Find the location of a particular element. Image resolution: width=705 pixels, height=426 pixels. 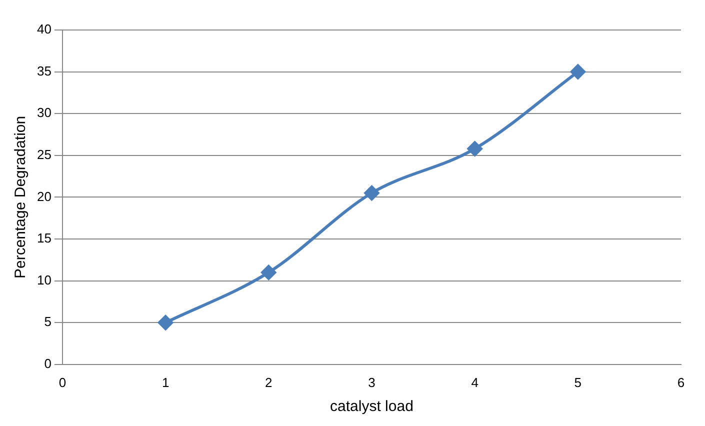

x-tick-label: 6 is located at coordinates (681, 382).